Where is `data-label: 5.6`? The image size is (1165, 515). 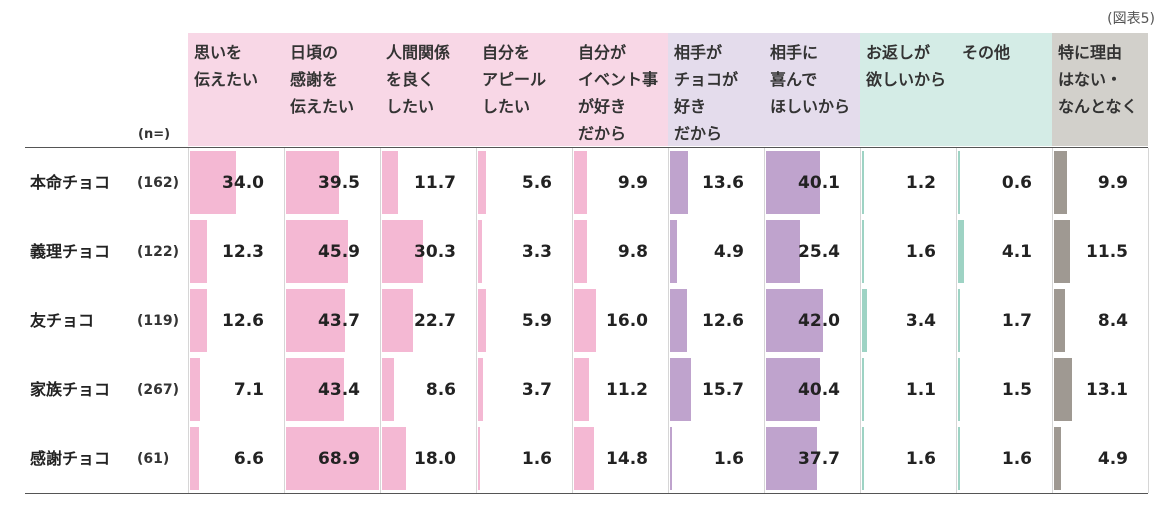 data-label: 5.6 is located at coordinates (536, 182).